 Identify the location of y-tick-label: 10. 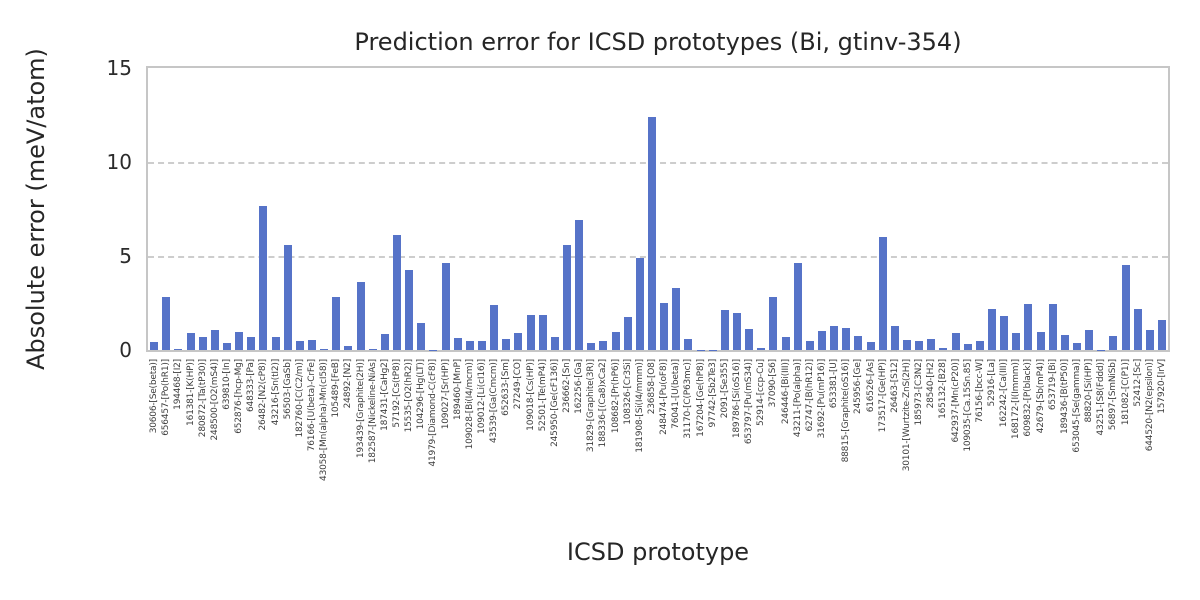
(119, 162).